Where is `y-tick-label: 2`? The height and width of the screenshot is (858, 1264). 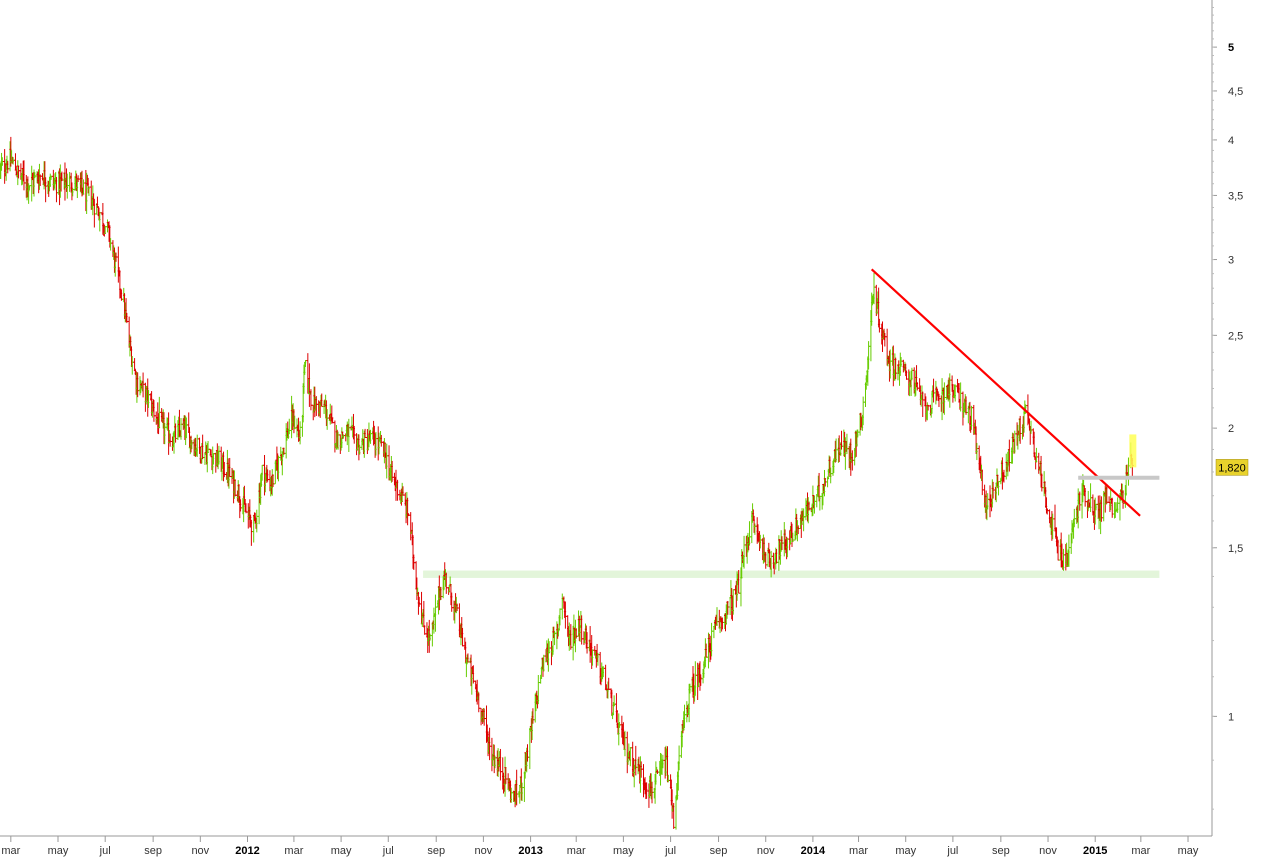
y-tick-label: 2 is located at coordinates (1231, 429).